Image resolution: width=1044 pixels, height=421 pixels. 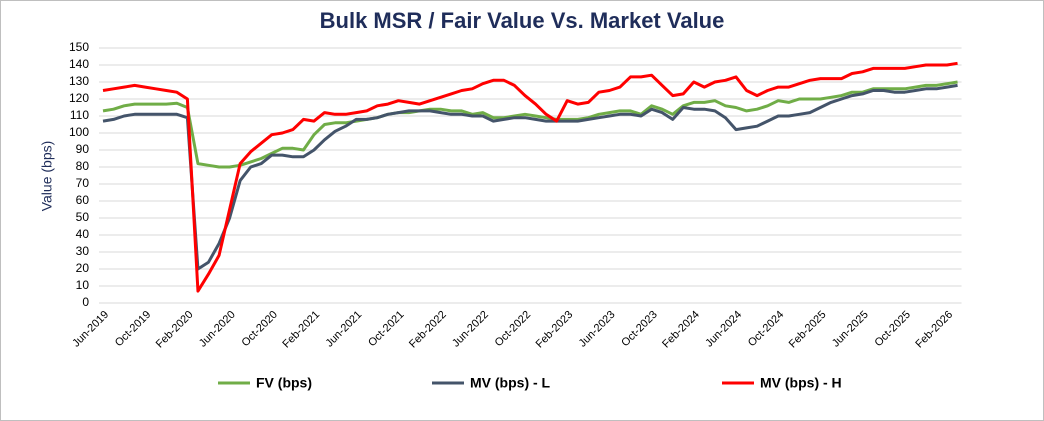 What do you see at coordinates (79, 47) in the screenshot?
I see `y-tick-label: 150` at bounding box center [79, 47].